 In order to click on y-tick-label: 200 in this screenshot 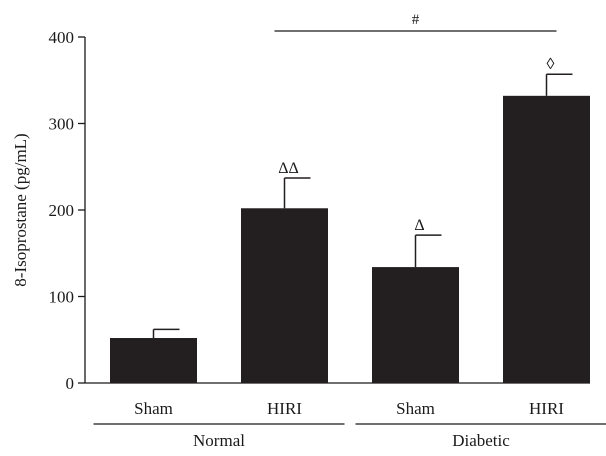, I will do `click(62, 210)`.